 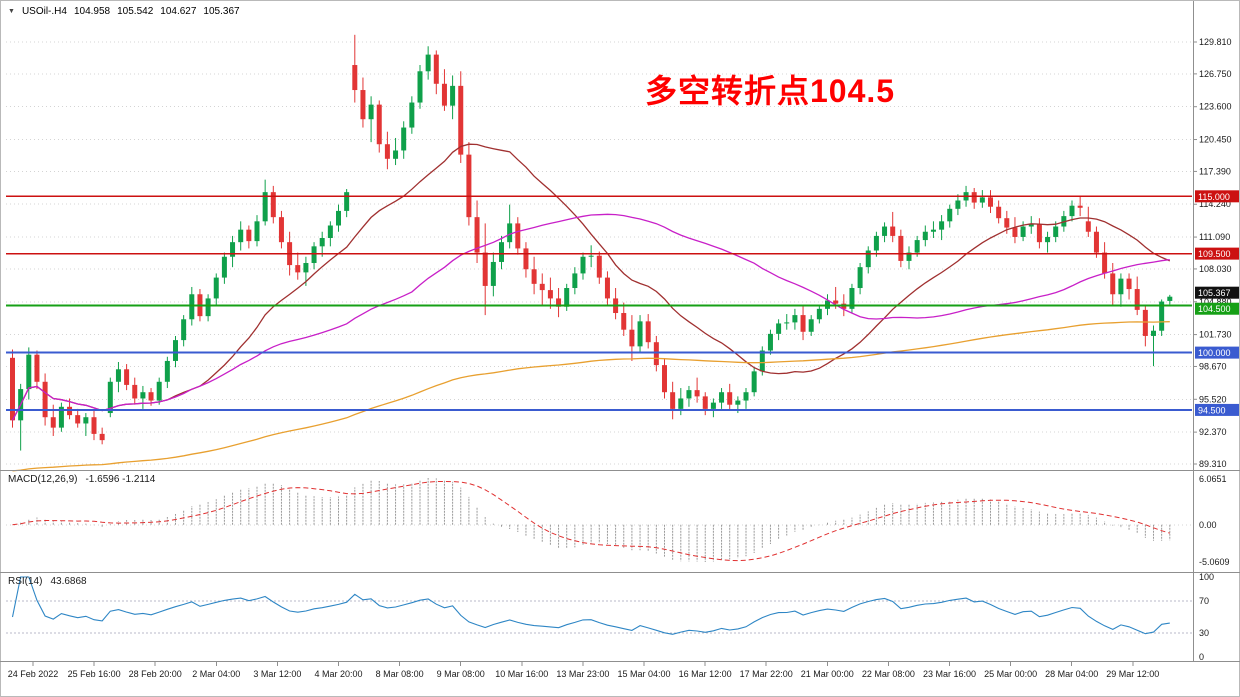 I want to click on price-tag-label: 115.000, so click(x=1214, y=197).